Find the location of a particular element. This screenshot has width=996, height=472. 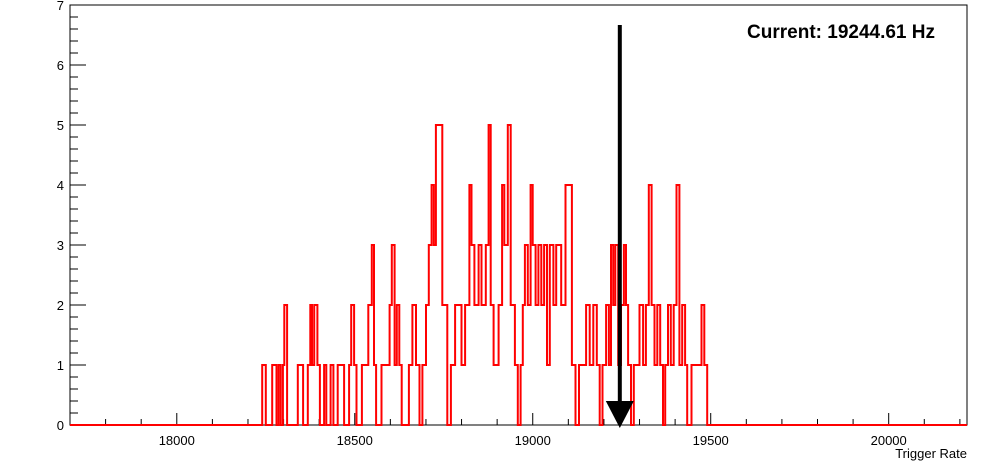

y-tick-label: 0 is located at coordinates (60, 425).